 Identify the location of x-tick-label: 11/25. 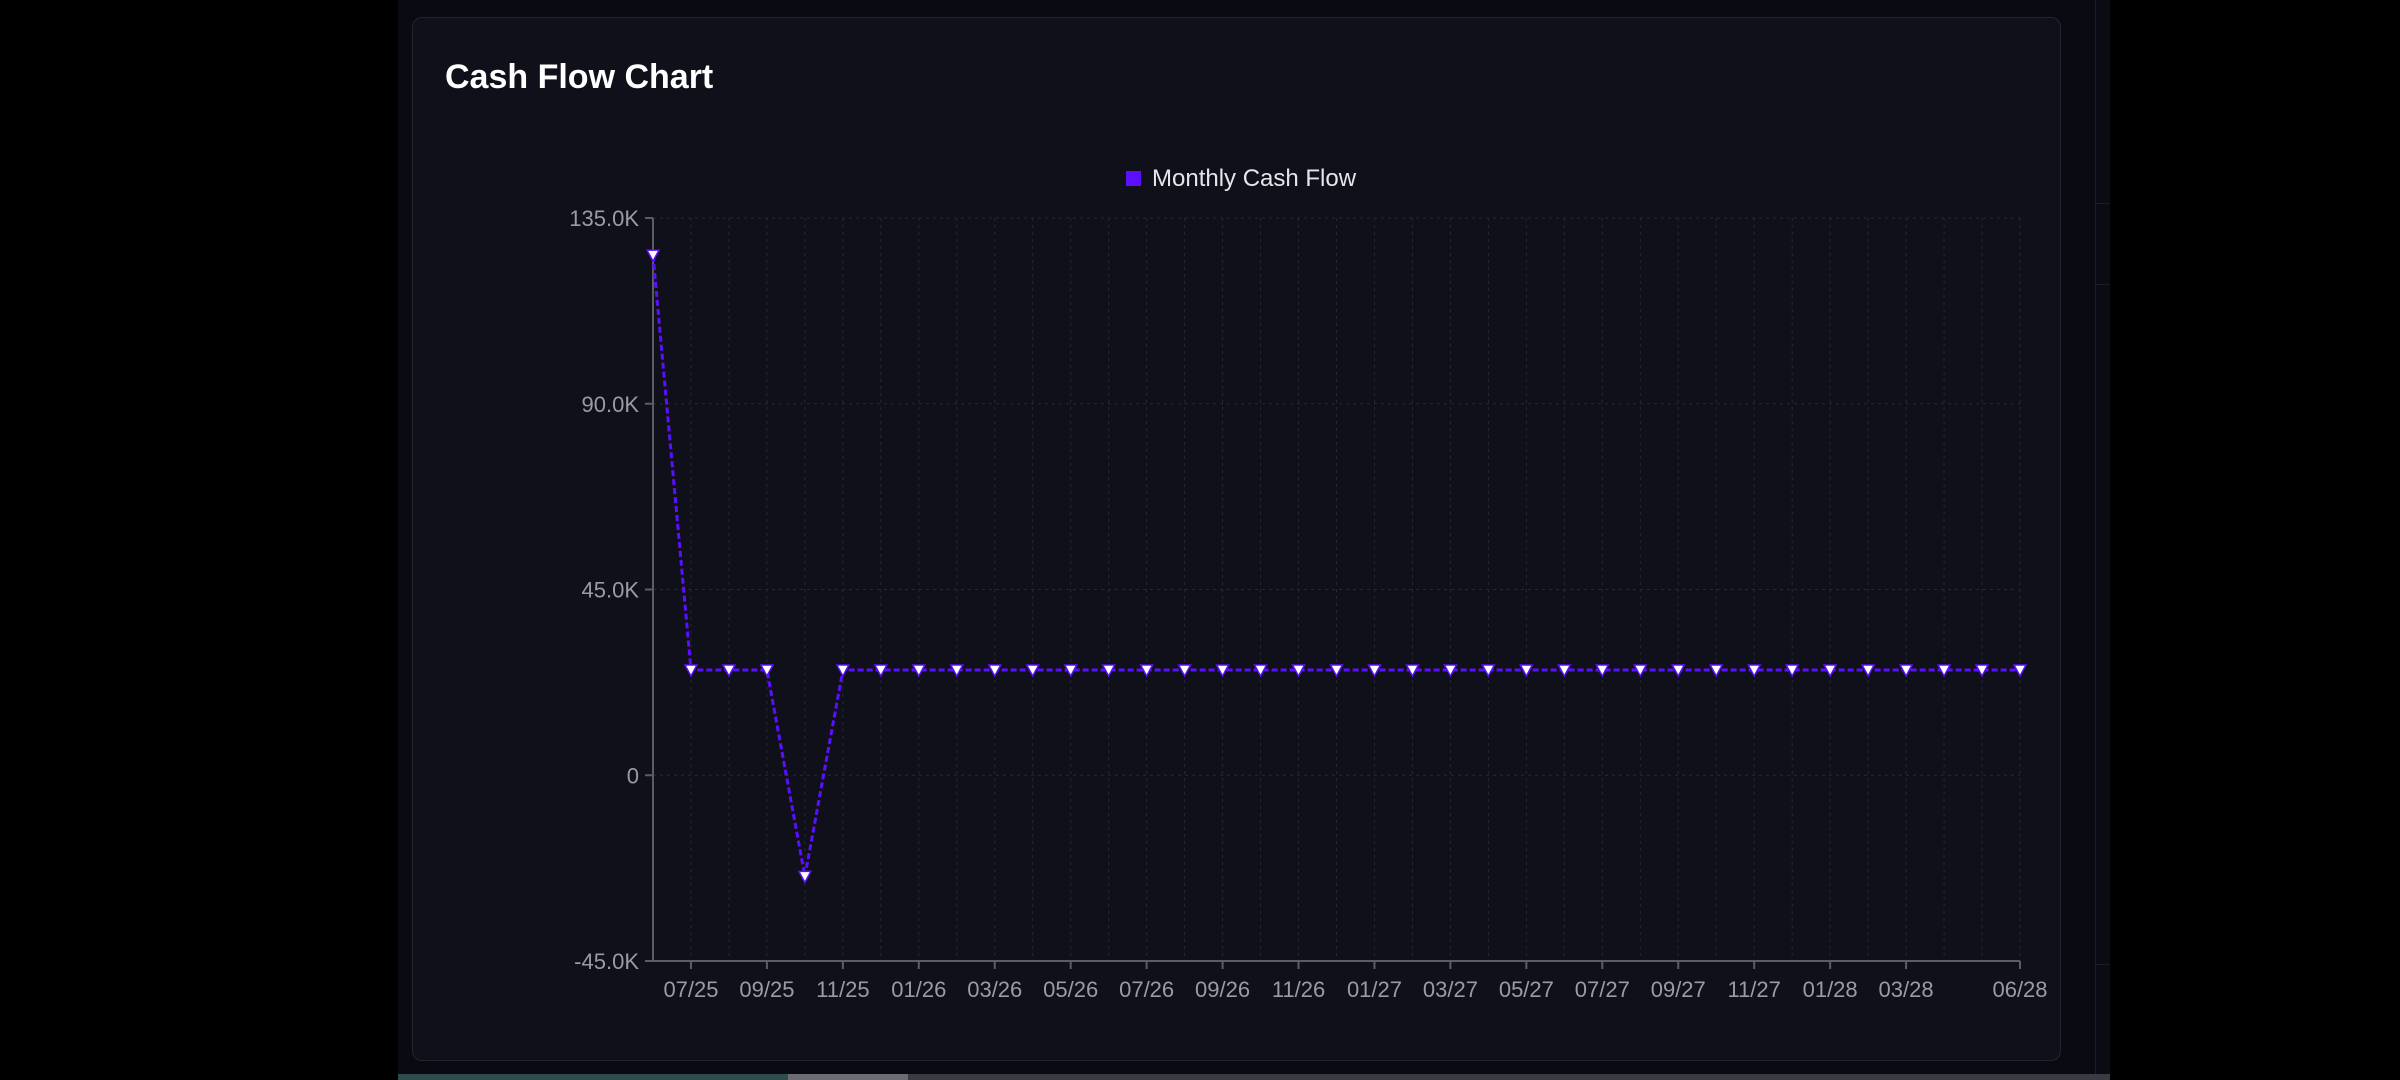
(842, 989).